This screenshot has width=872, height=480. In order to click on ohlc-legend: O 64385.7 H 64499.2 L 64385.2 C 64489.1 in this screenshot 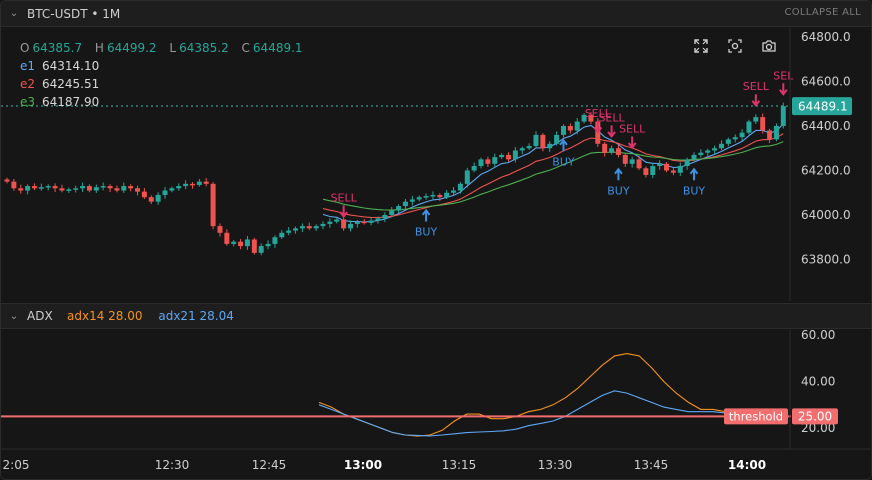, I will do `click(166, 48)`.